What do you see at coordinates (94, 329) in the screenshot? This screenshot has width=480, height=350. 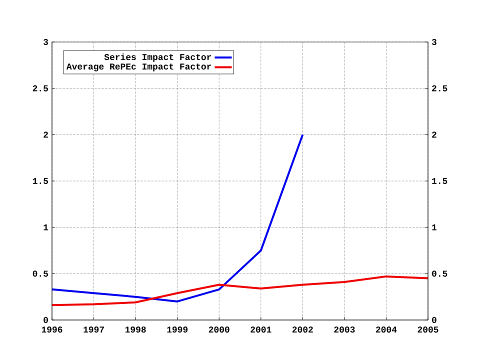 I see `x-tick-label: 1997` at bounding box center [94, 329].